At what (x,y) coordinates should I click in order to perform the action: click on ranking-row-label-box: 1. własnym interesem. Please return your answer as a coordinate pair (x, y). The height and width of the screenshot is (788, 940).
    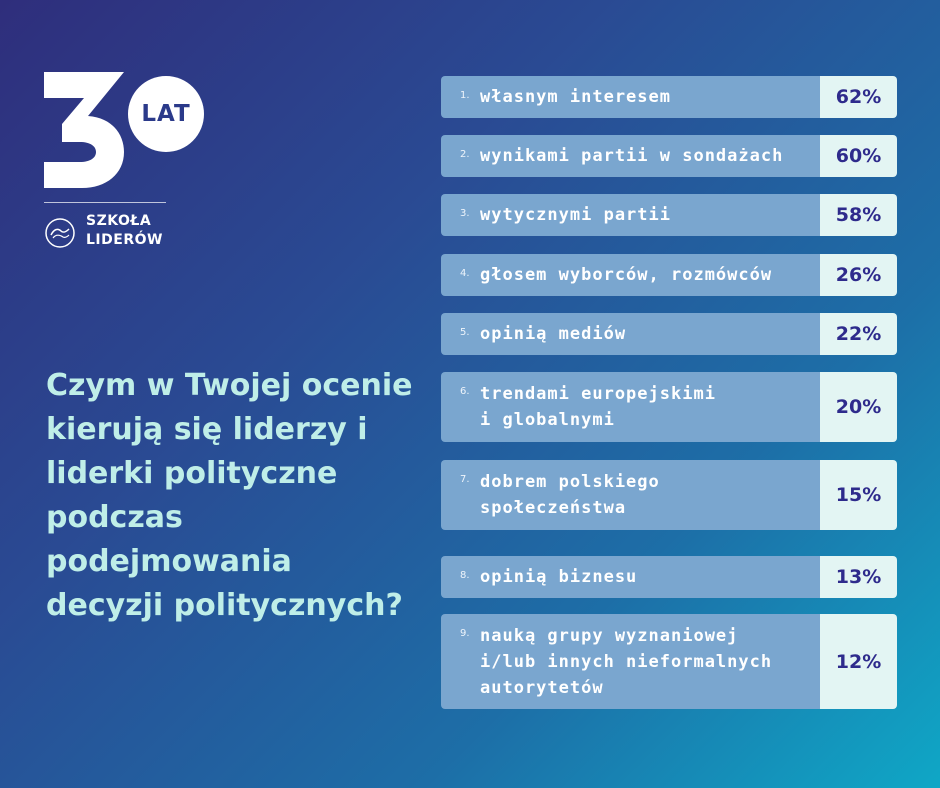
    Looking at the image, I should click on (630, 97).